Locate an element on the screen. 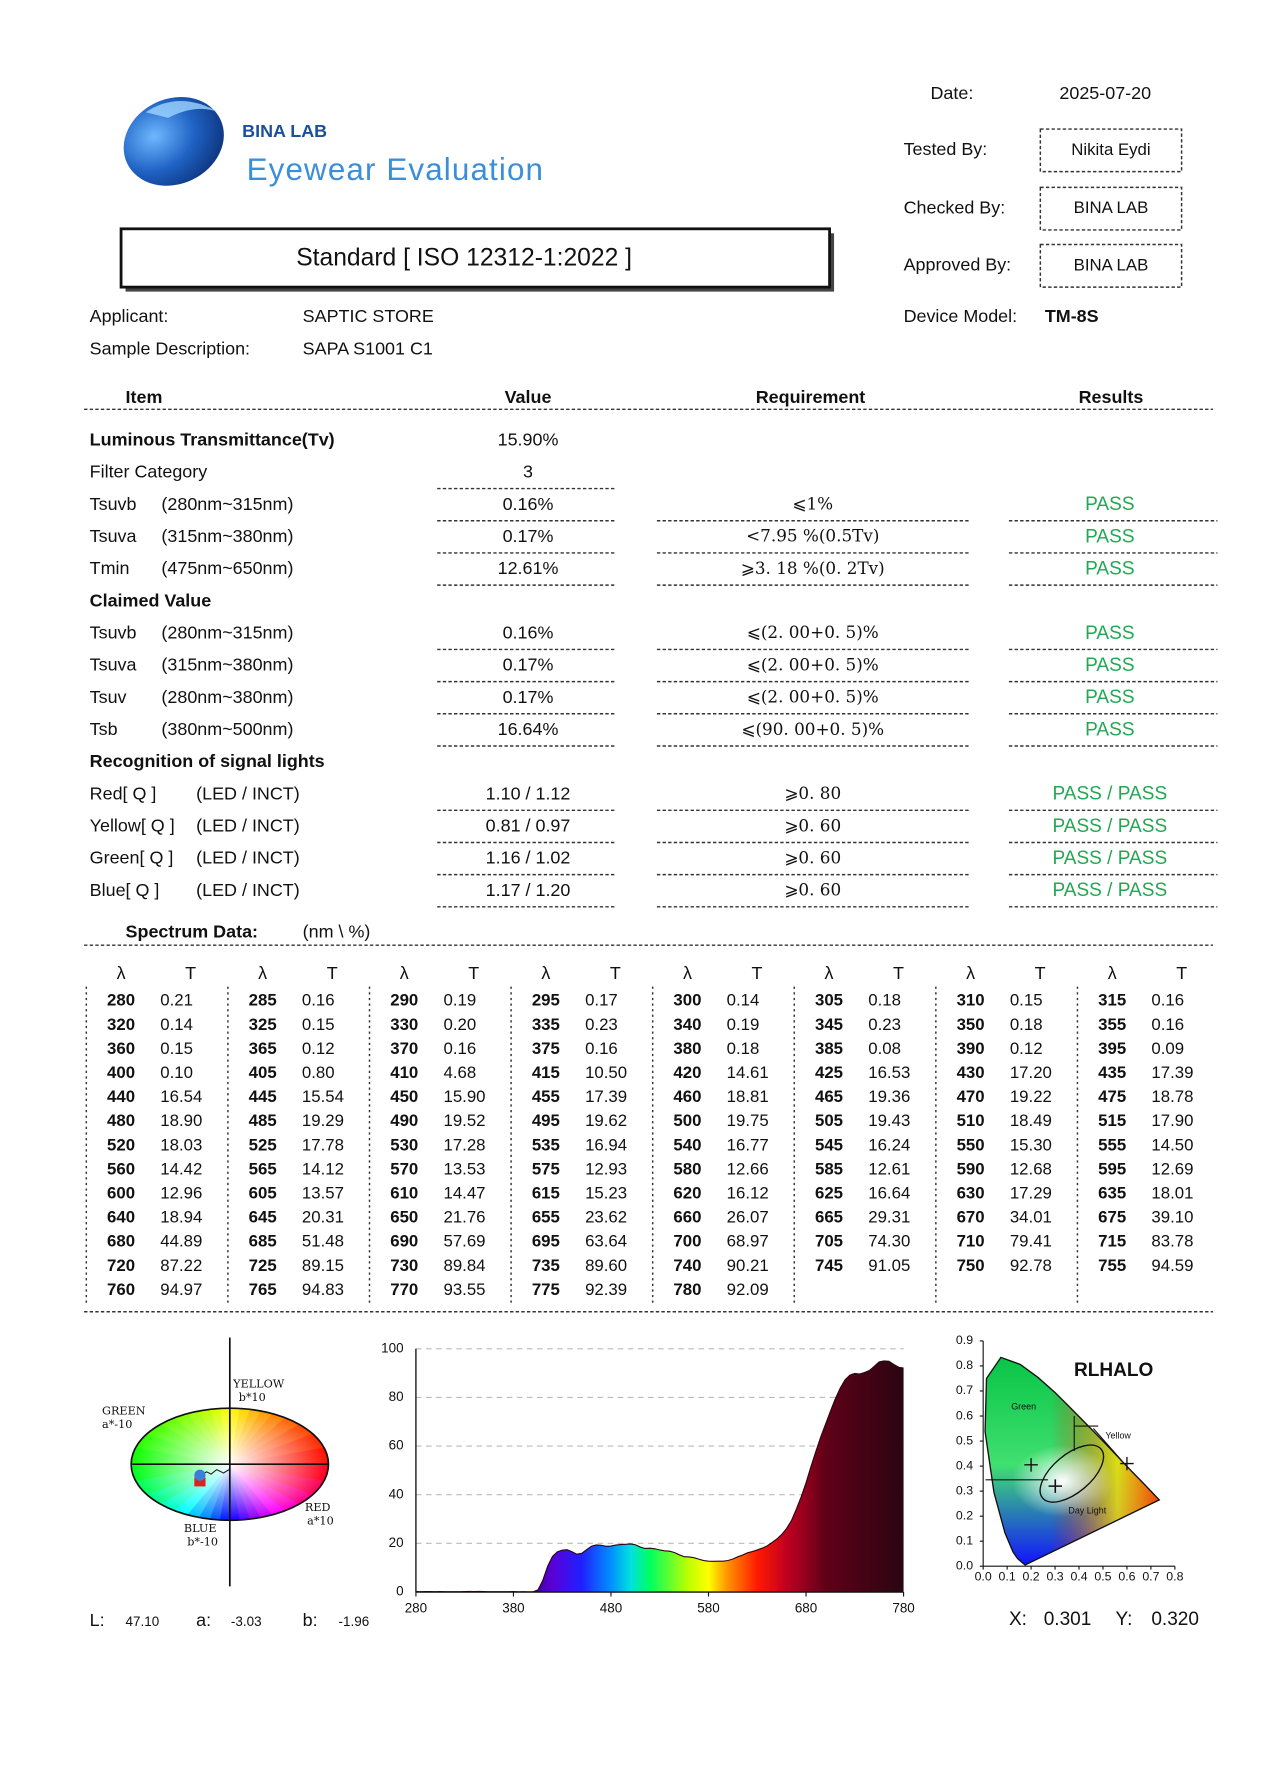 The height and width of the screenshot is (1776, 1278). wavelength: 385 is located at coordinates (829, 1048).